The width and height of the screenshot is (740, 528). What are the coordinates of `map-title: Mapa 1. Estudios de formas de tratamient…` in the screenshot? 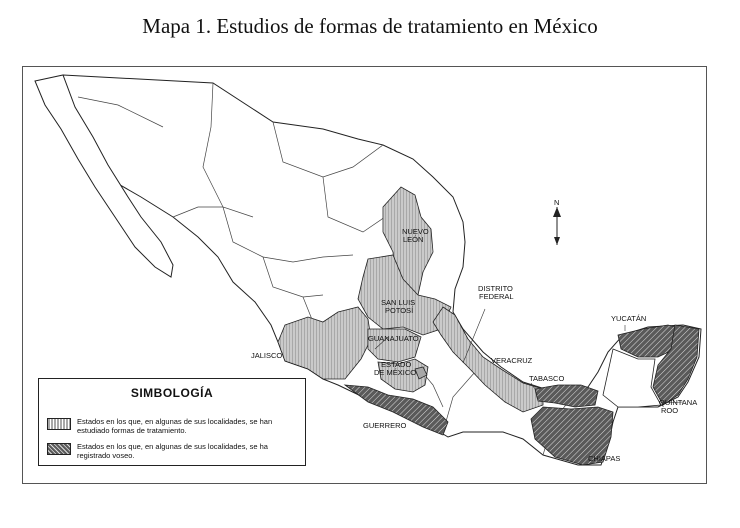 It's located at (370, 26).